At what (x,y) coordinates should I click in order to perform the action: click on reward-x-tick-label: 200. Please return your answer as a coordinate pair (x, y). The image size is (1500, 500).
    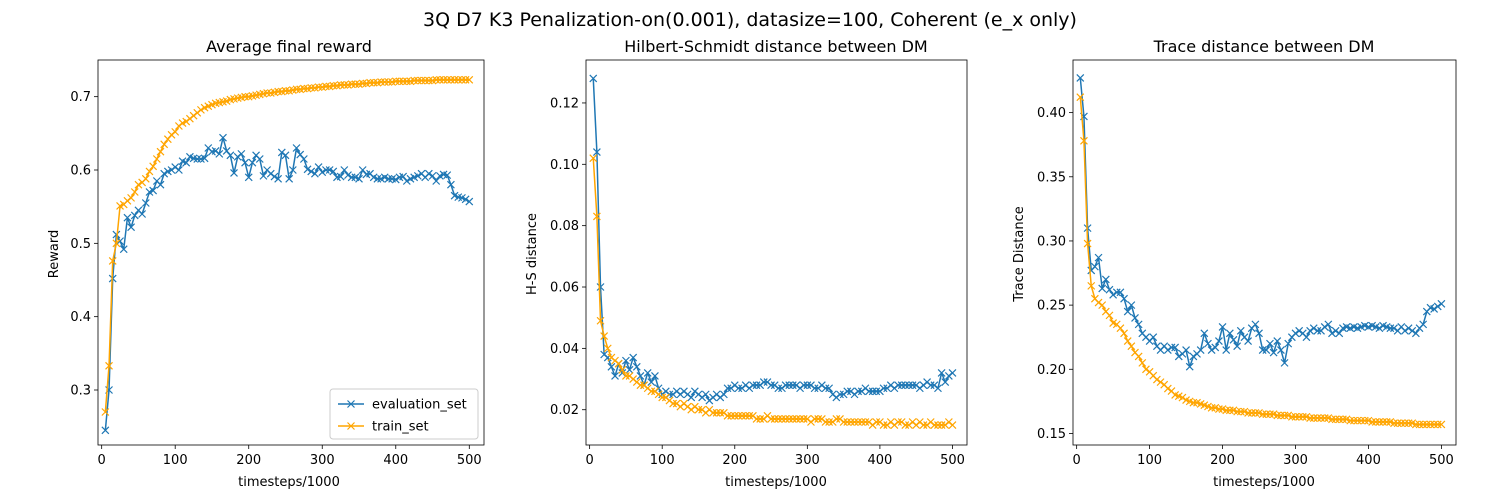
    Looking at the image, I should click on (248, 460).